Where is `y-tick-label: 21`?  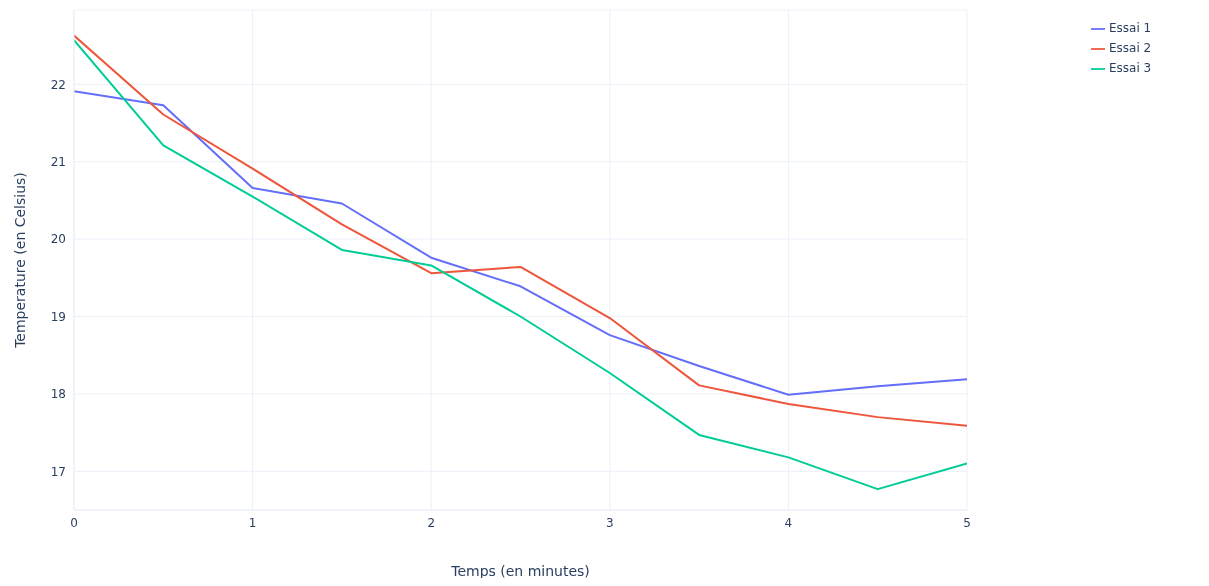
y-tick-label: 21 is located at coordinates (58, 161).